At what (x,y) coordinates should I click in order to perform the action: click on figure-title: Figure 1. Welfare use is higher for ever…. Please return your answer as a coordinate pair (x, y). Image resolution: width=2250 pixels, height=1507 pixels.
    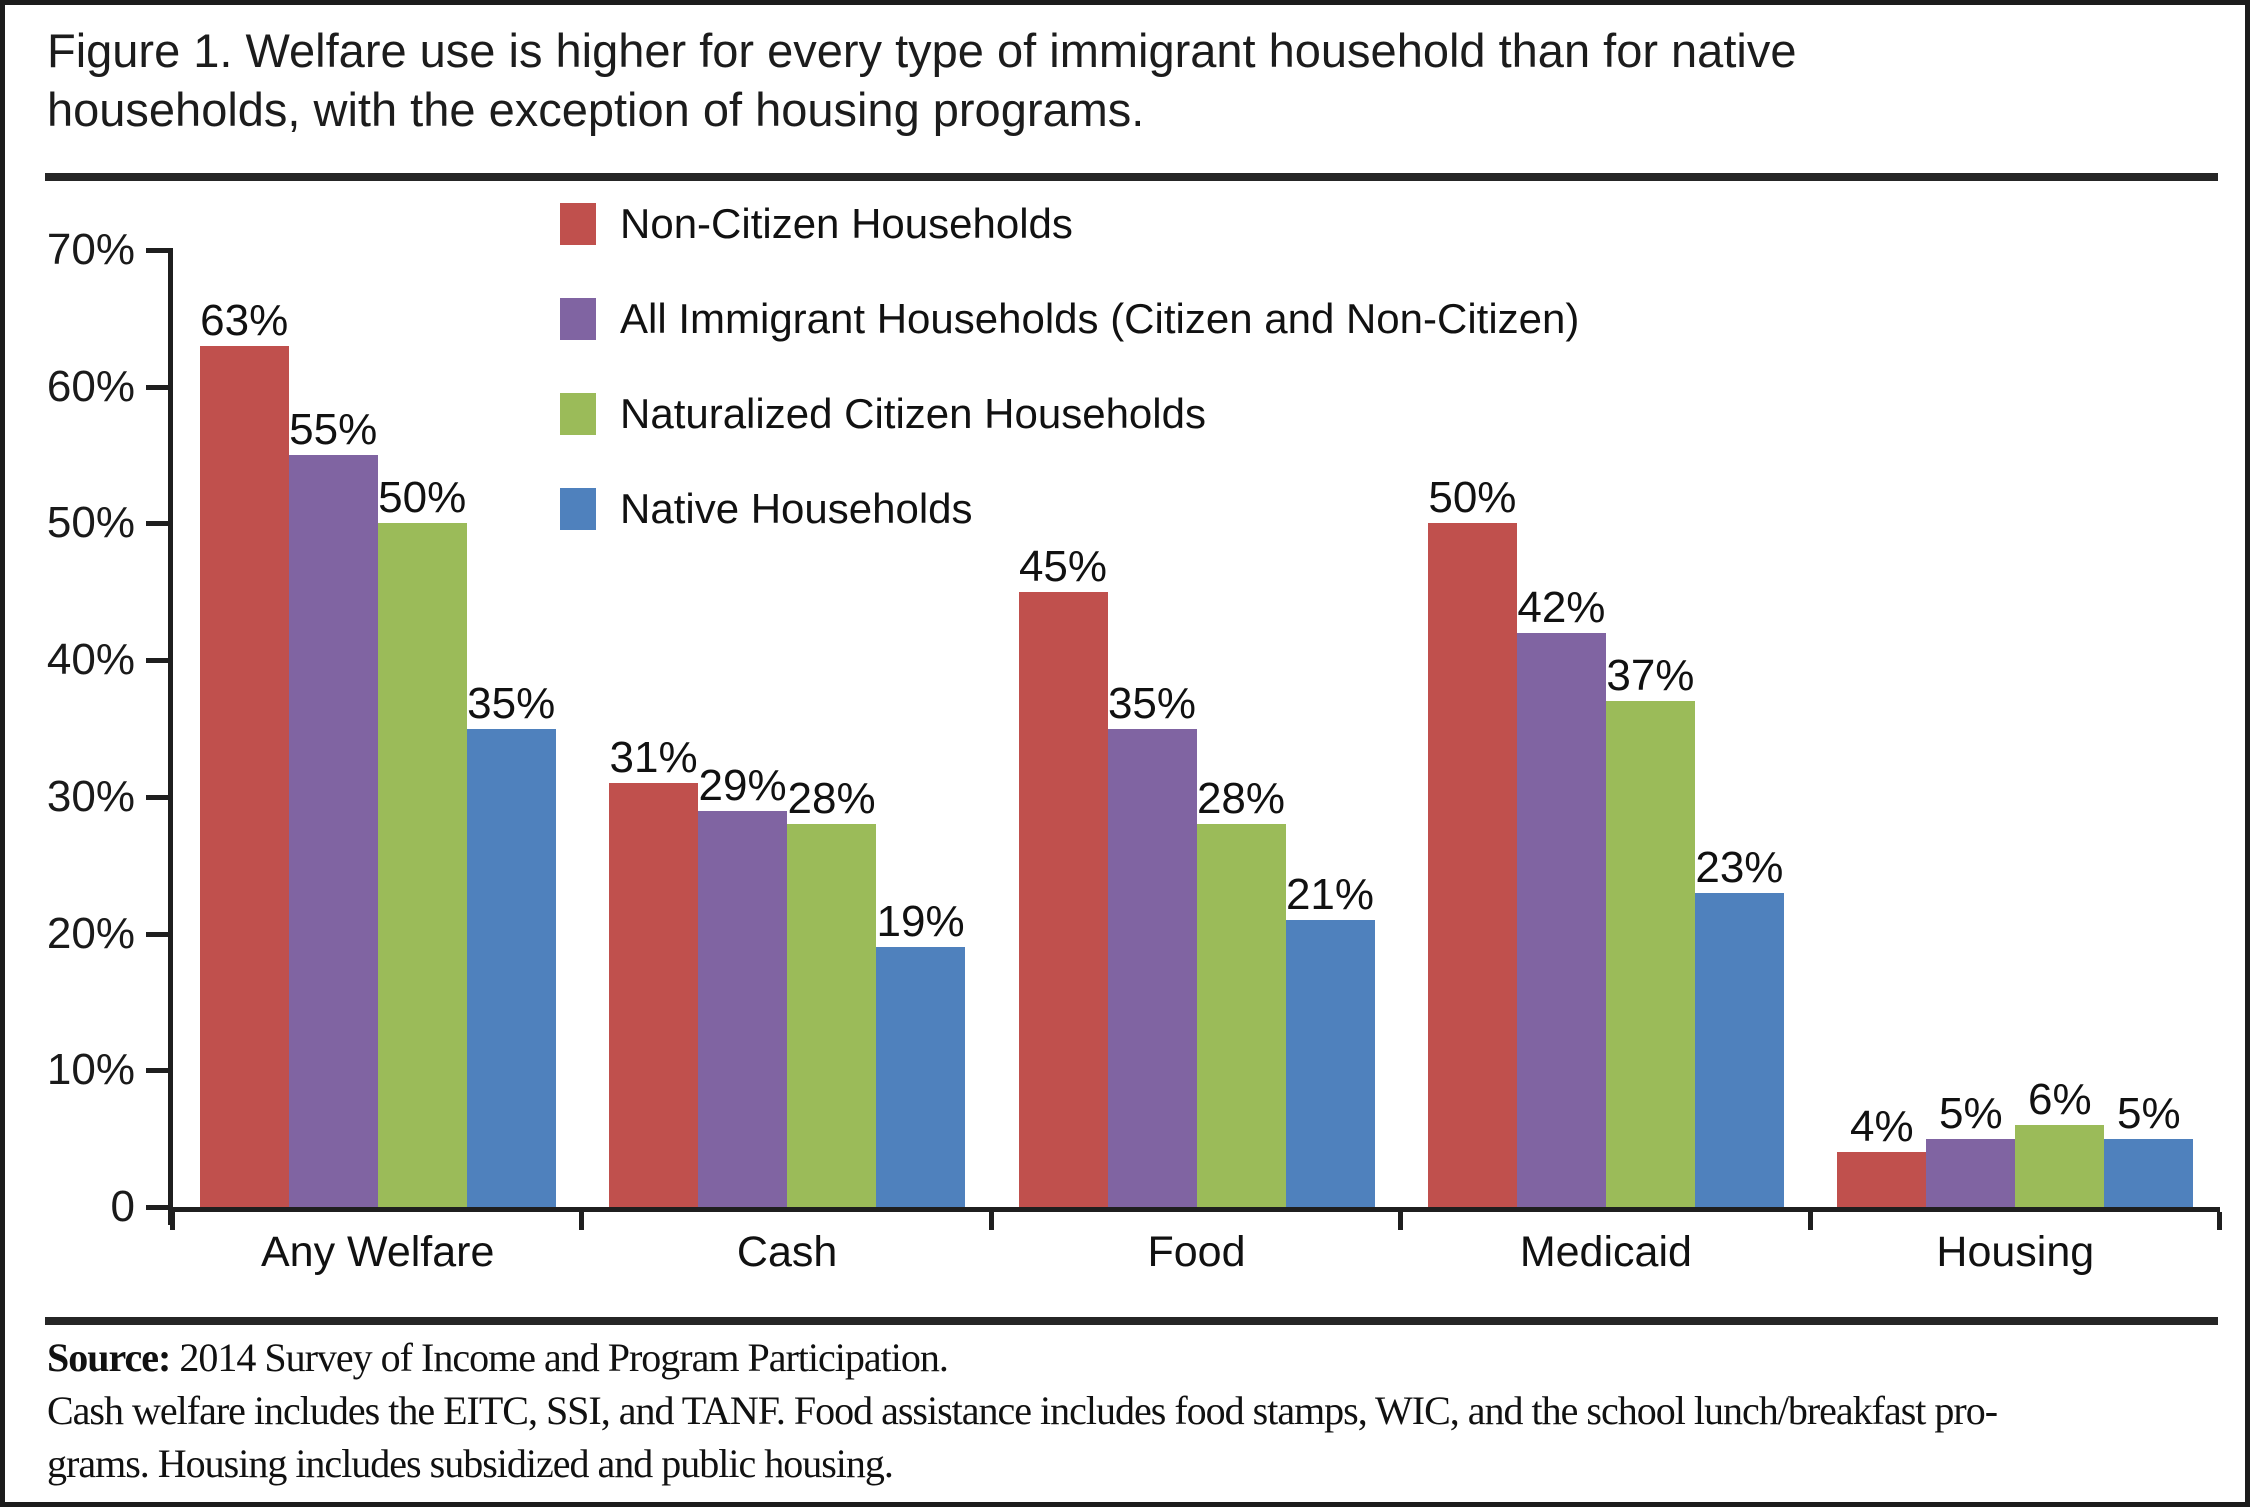
    Looking at the image, I should click on (921, 80).